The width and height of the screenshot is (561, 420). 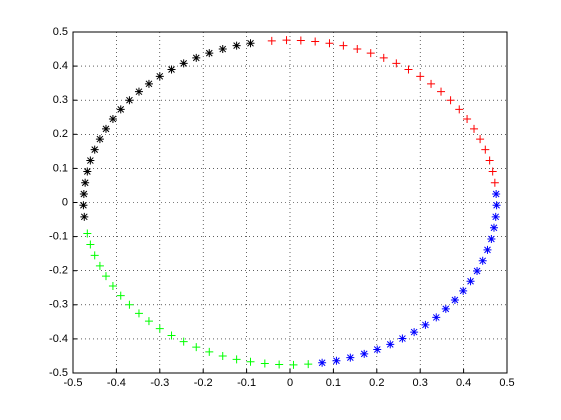 I want to click on x-tick-label: -0.3, so click(x=159, y=383).